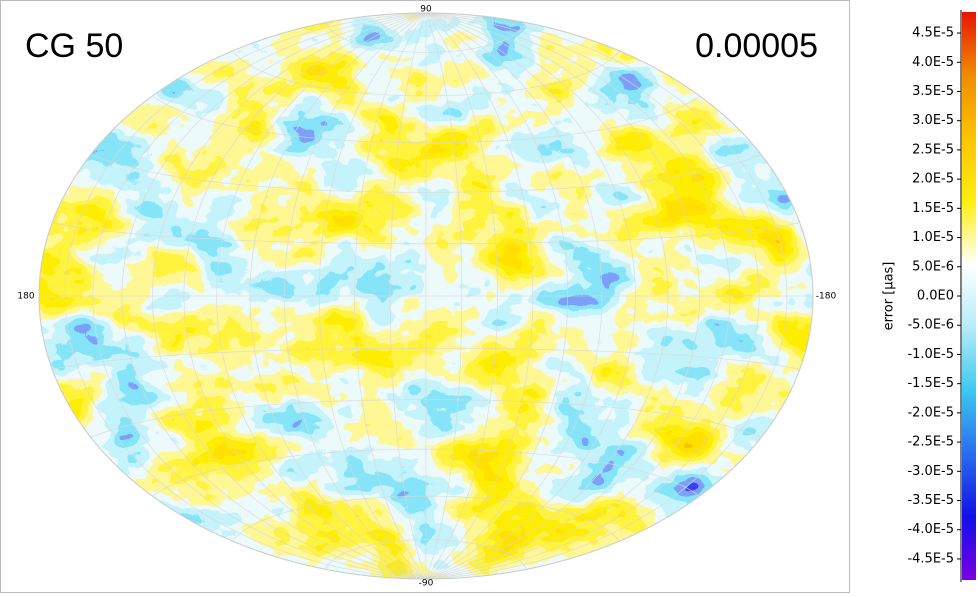  What do you see at coordinates (969, 296) in the screenshot?
I see `colorbar-fill` at bounding box center [969, 296].